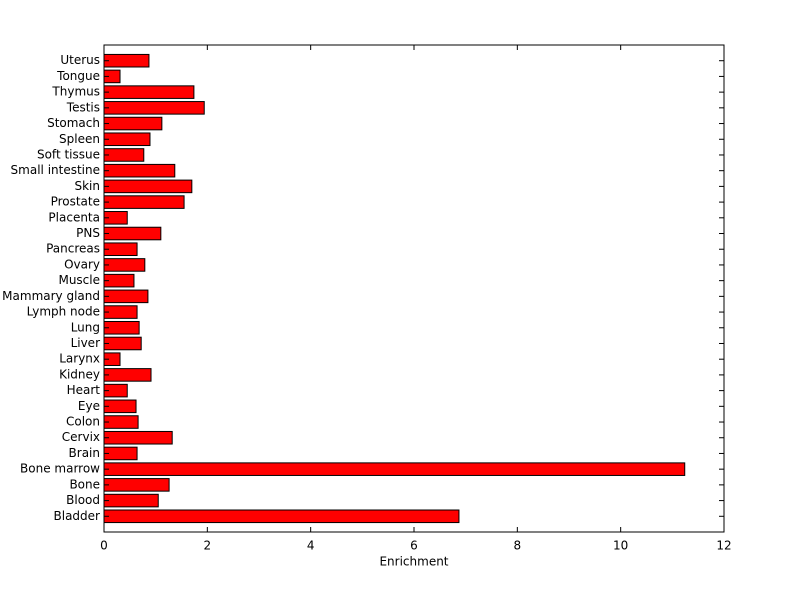 The width and height of the screenshot is (800, 603). I want to click on y-tick-label: Lung, so click(85, 327).